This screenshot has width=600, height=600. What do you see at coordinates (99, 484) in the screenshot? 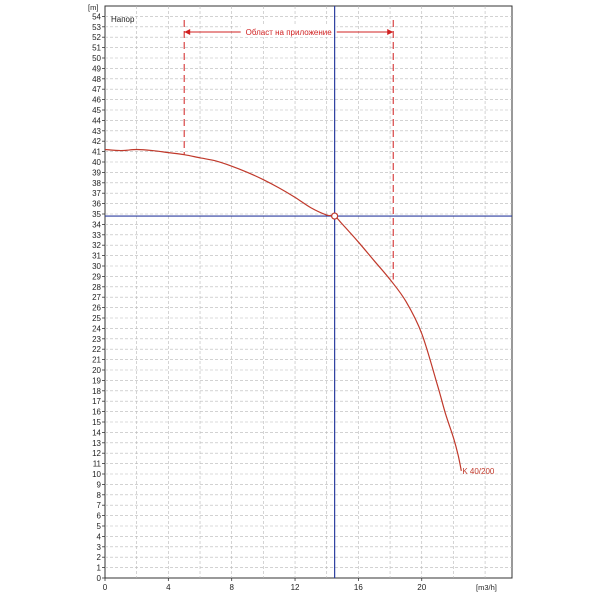
I see `y-tick-label: 9` at bounding box center [99, 484].